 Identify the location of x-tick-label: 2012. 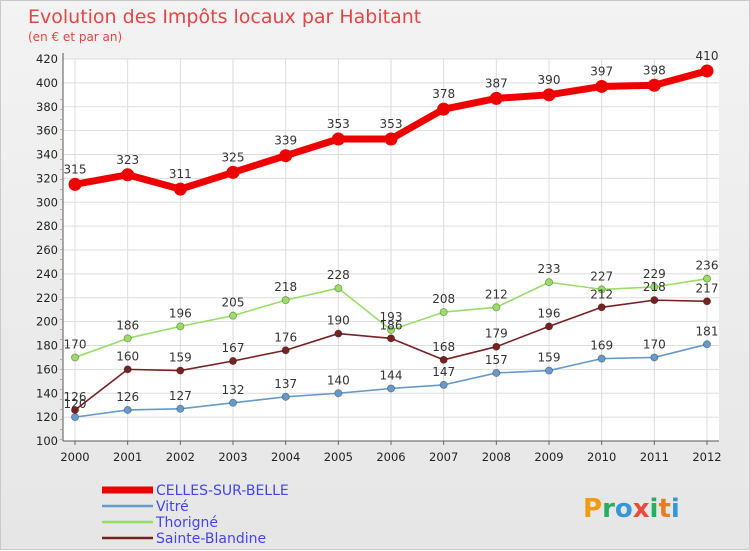
(706, 457).